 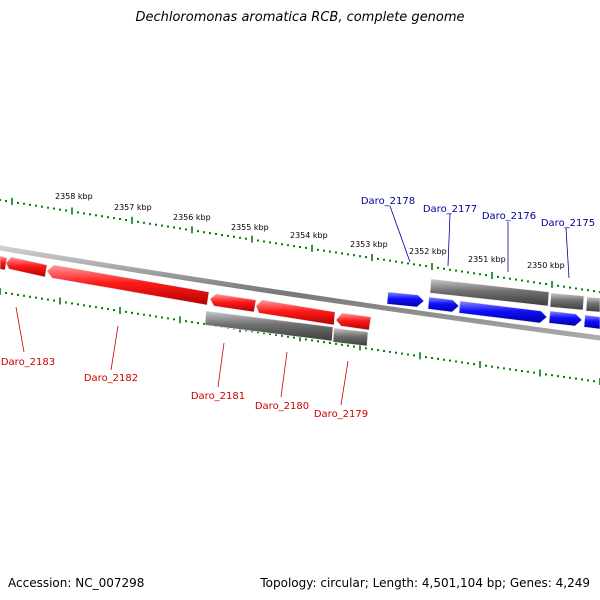 I want to click on gene-label-daro-2176: Daro_2176, so click(x=509, y=216).